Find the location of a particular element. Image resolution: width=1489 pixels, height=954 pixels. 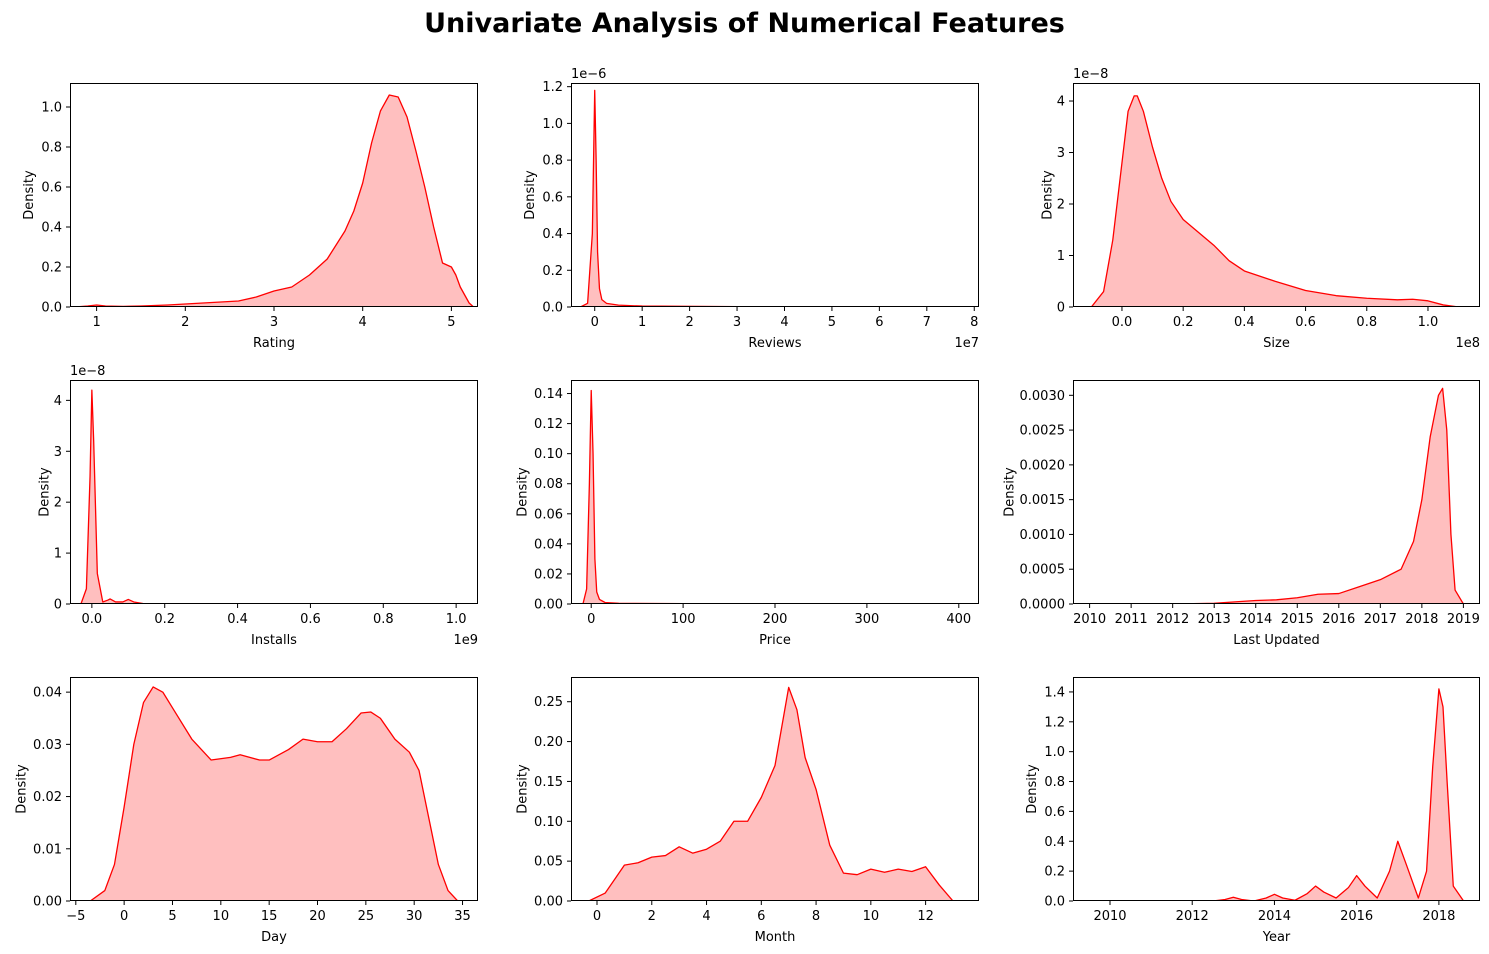

x-tick-label: 3 is located at coordinates (737, 322).